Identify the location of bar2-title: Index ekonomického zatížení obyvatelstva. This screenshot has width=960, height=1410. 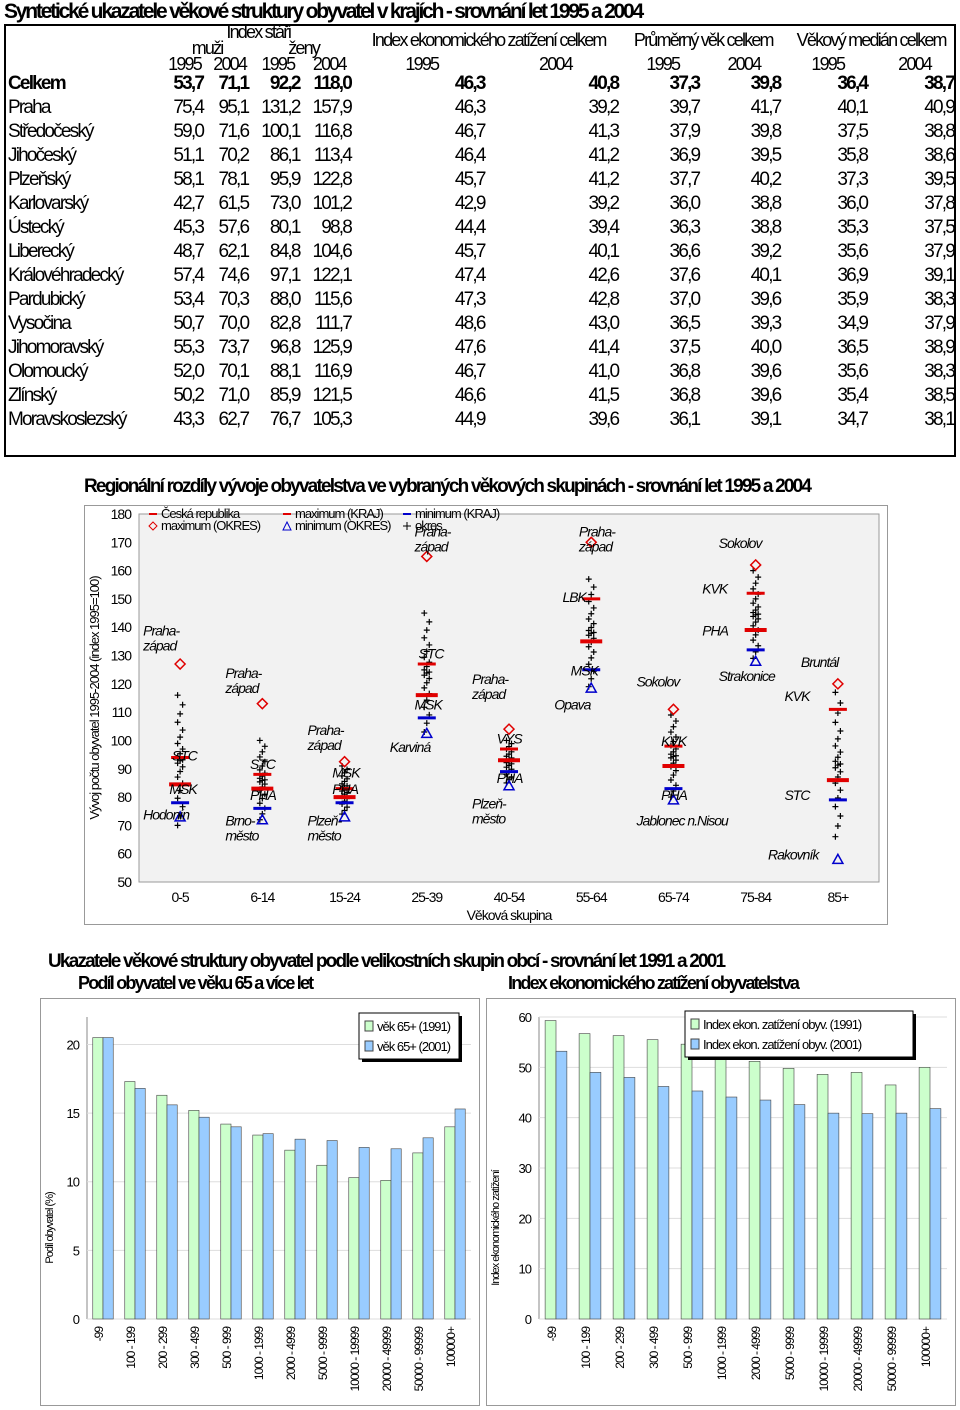
(654, 983).